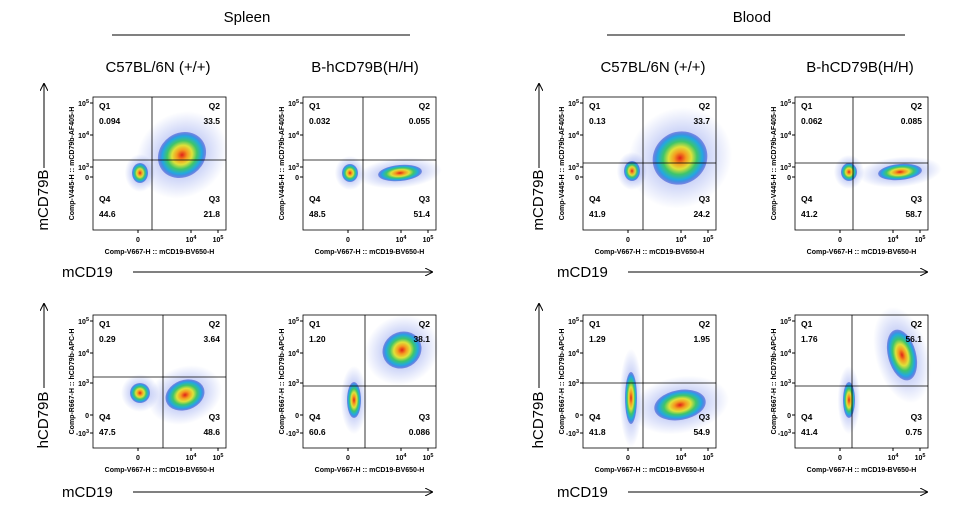 This screenshot has height=511, width=953. What do you see at coordinates (315, 106) in the screenshot?
I see `quadrant-name: Q1` at bounding box center [315, 106].